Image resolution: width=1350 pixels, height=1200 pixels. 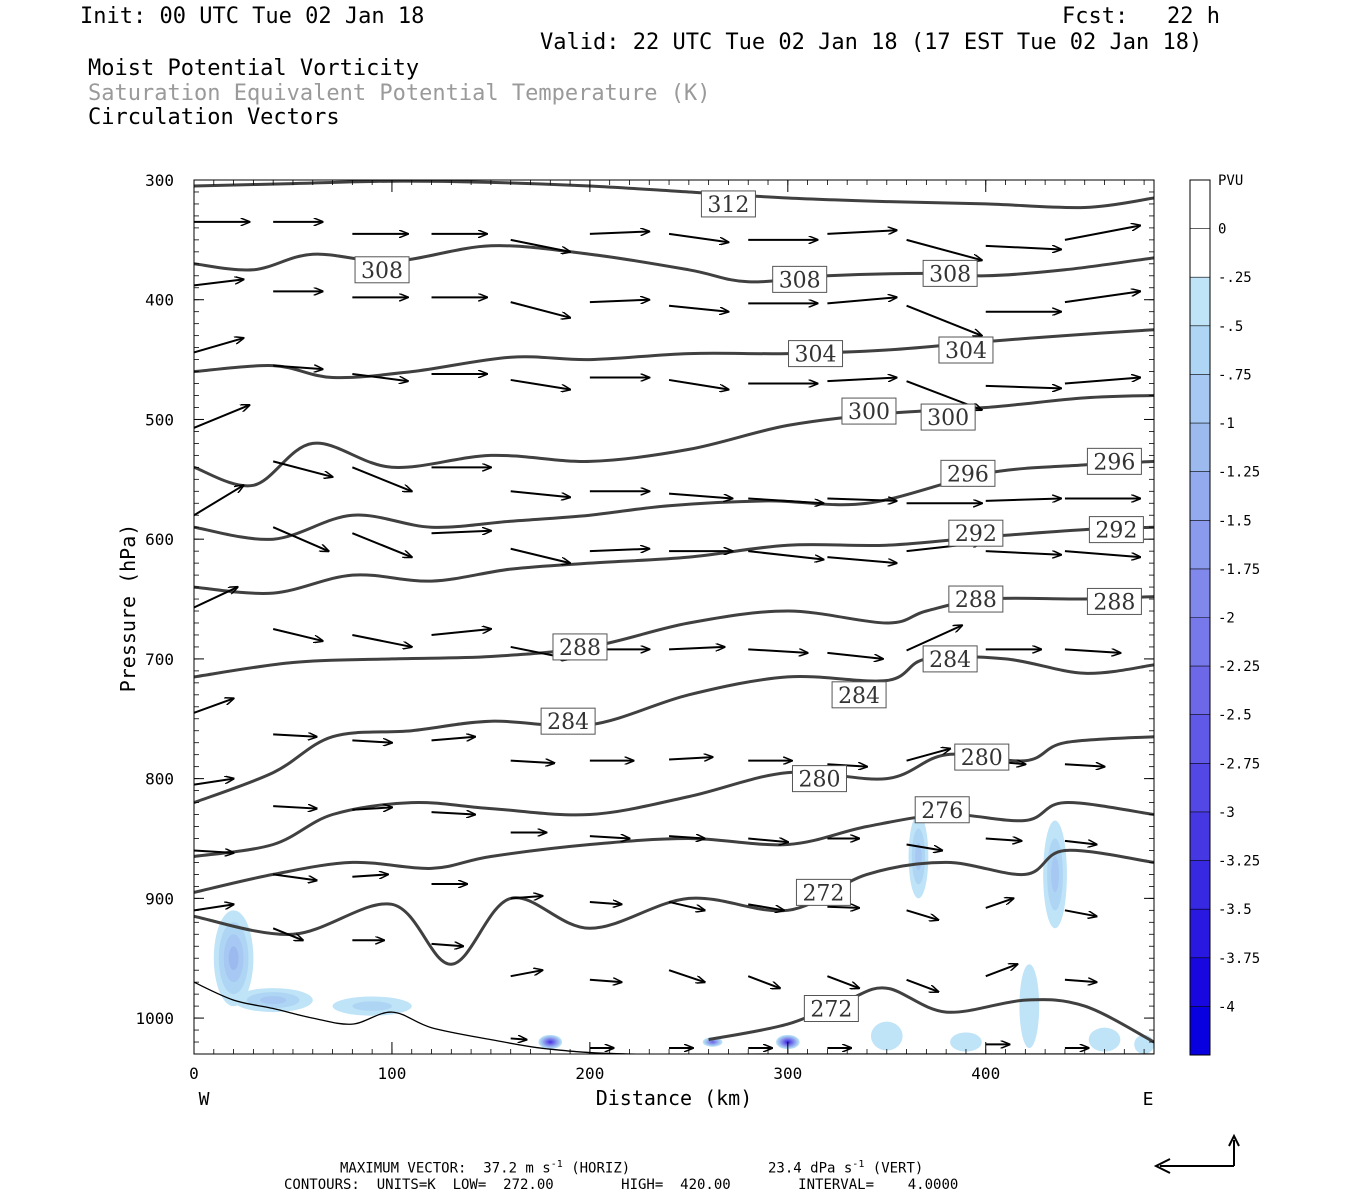 What do you see at coordinates (254, 68) in the screenshot?
I see `field-title-mpv: Moist Potential Vorticity` at bounding box center [254, 68].